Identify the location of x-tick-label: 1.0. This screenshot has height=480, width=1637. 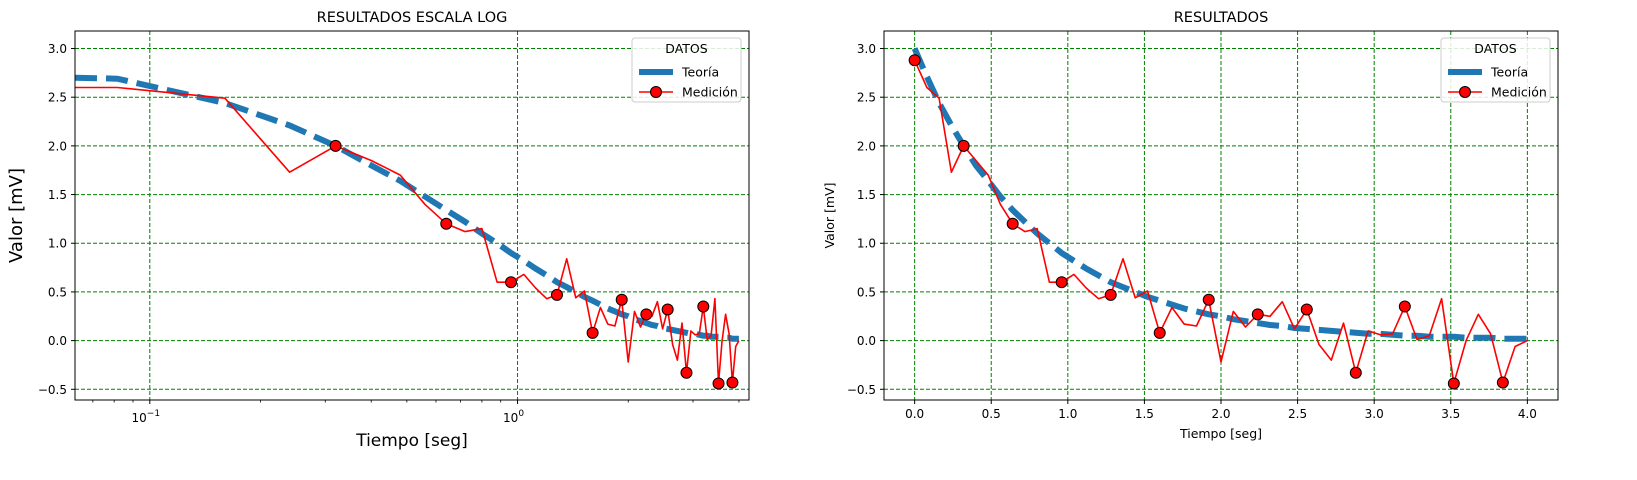
(1067, 414).